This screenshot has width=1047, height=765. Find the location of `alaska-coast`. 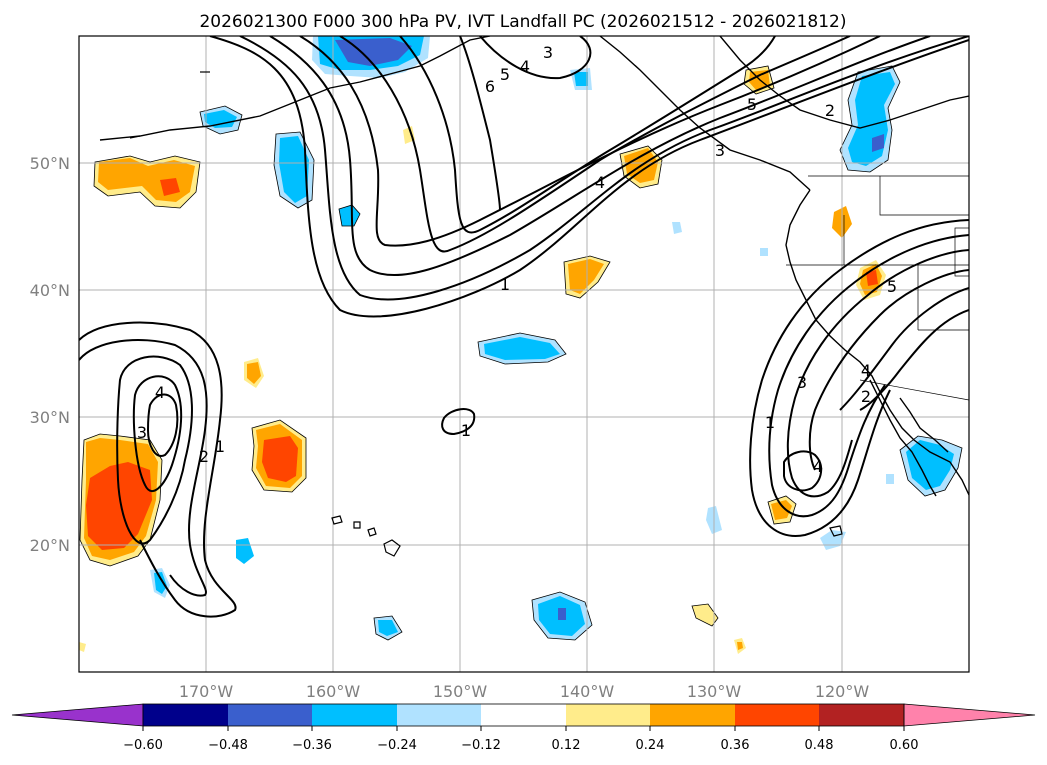

alaska-coast is located at coordinates (295, 88).